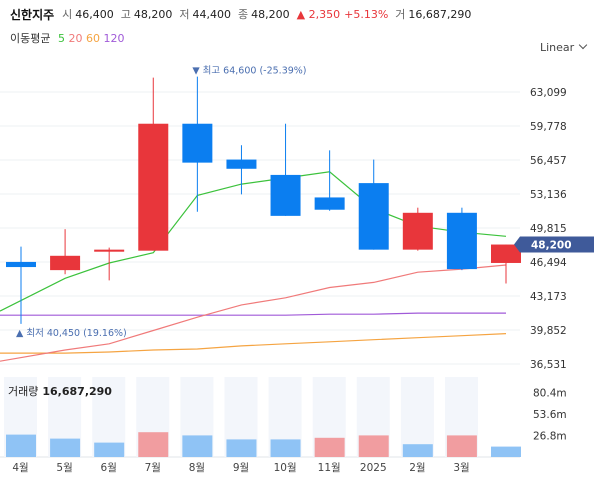 The image size is (600, 482). I want to click on volume-panel-value: 16,687,290, so click(77, 391).